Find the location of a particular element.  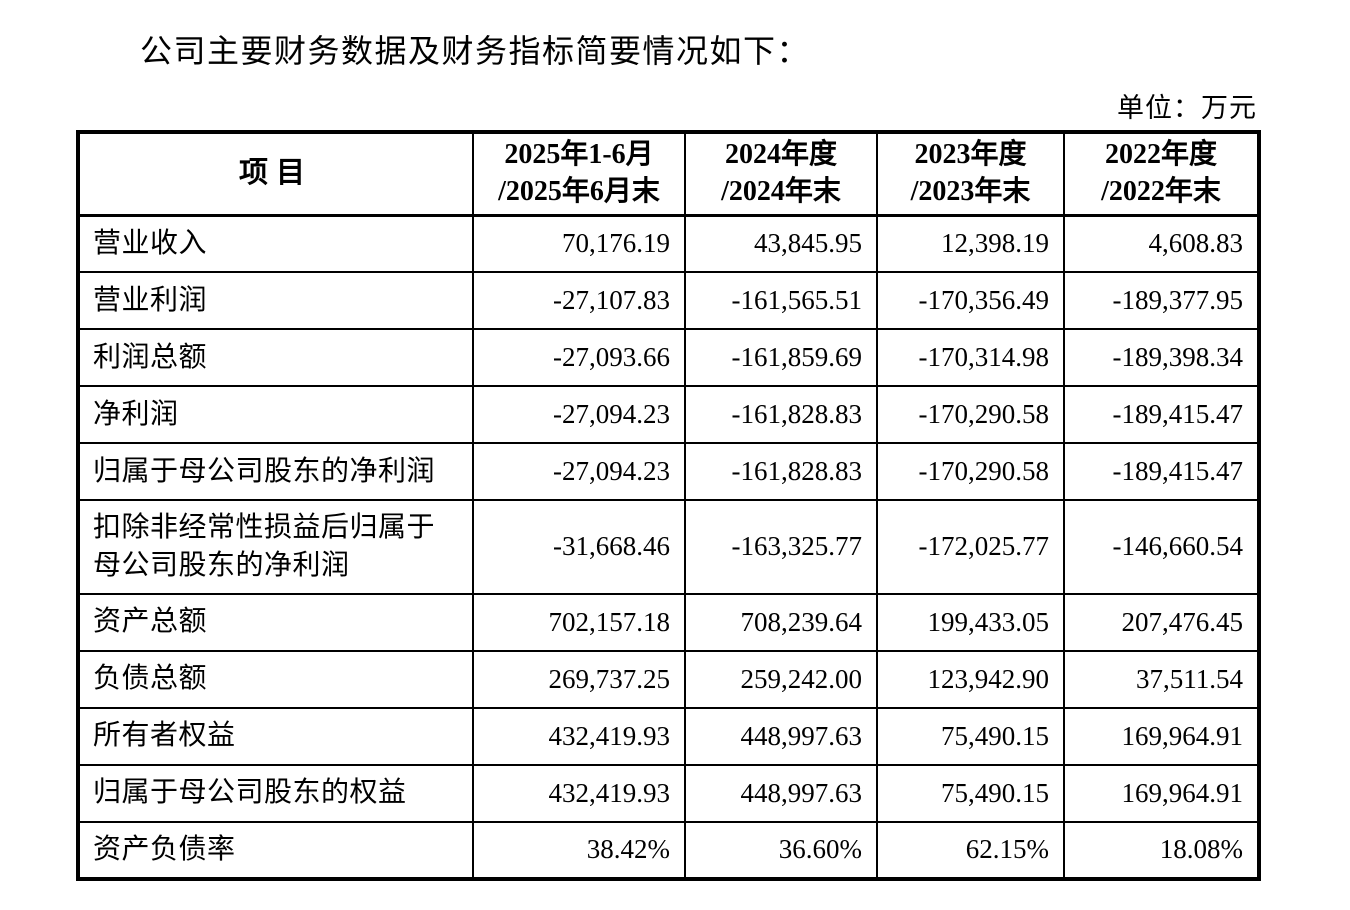

row-label: 扣除非经常性损益后归属于母公司股东的净利润 is located at coordinates (275, 547).